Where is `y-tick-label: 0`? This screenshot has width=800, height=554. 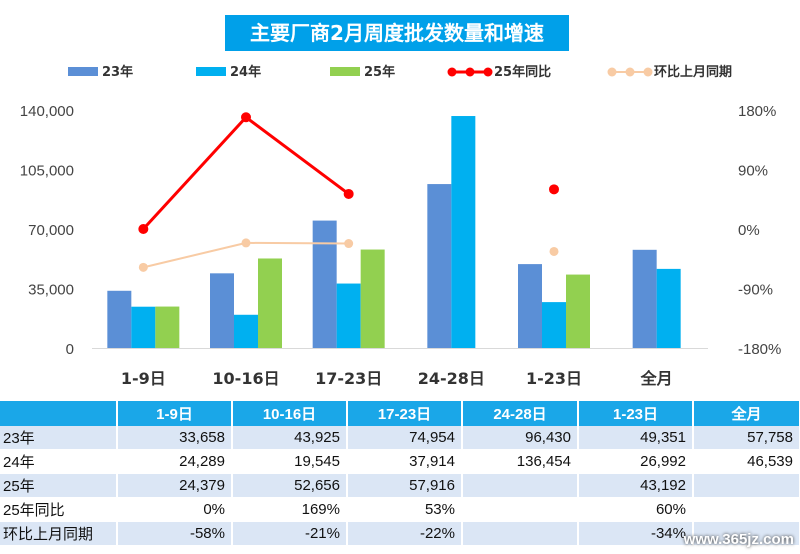
y-tick-label: 0 is located at coordinates (70, 349).